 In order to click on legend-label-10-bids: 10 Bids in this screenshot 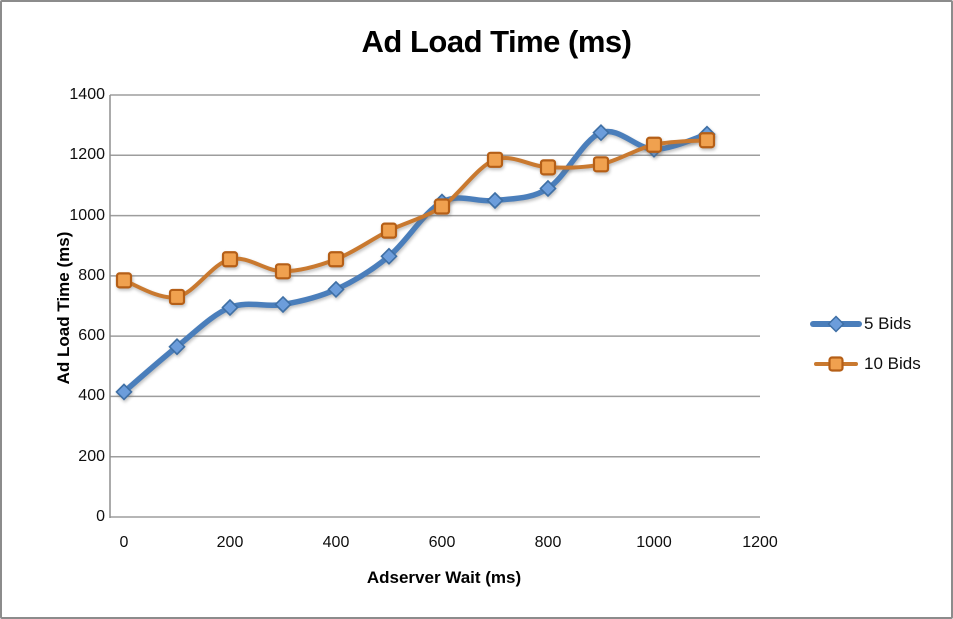, I will do `click(892, 363)`.